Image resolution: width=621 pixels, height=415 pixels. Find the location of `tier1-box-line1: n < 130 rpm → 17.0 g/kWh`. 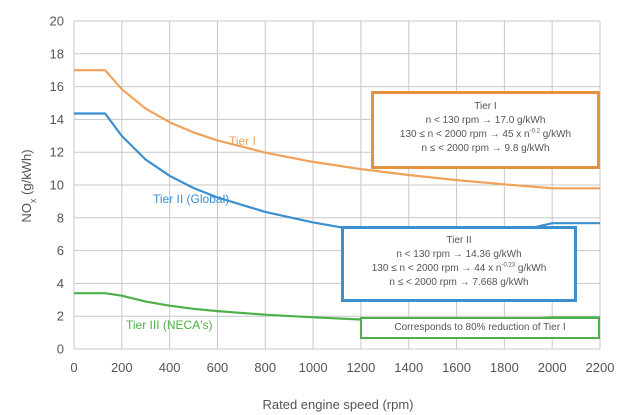

tier1-box-line1: n < 130 rpm → 17.0 g/kWh is located at coordinates (485, 120).